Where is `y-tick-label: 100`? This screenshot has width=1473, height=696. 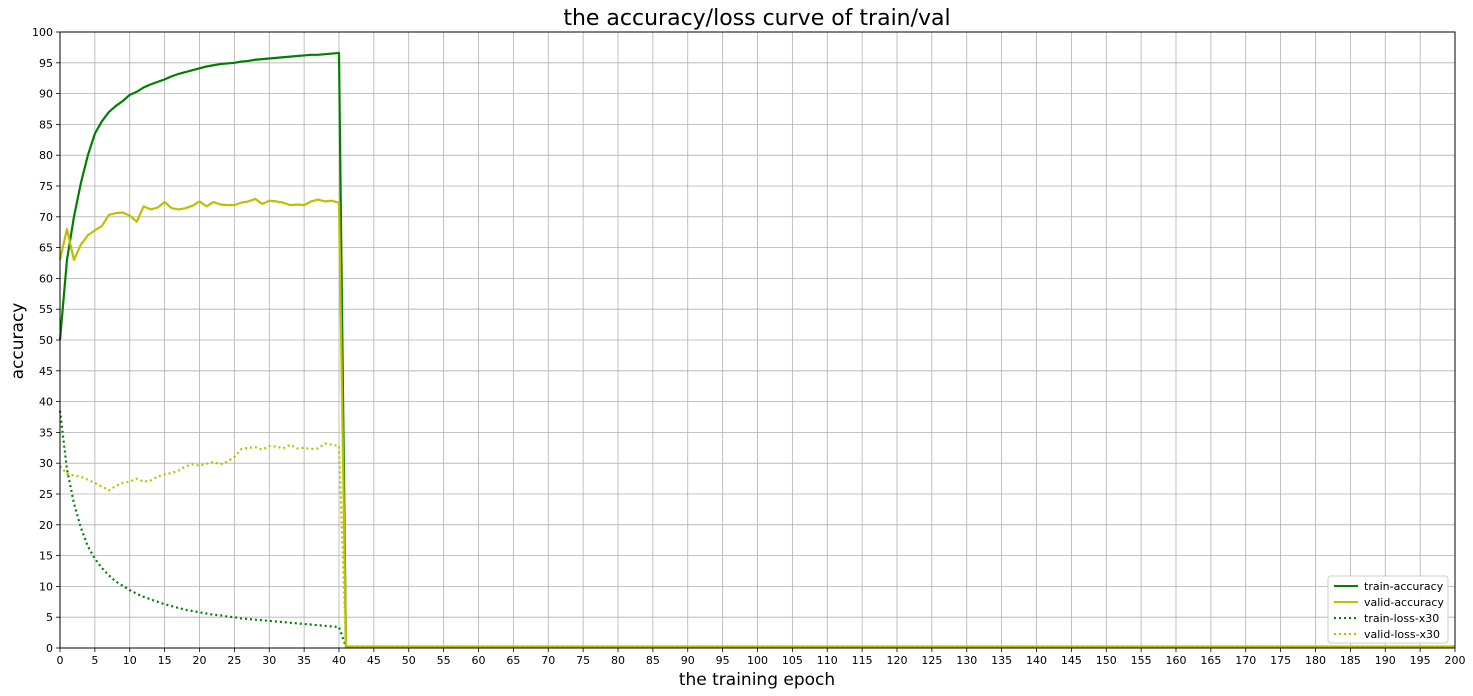
y-tick-label: 100 is located at coordinates (42, 32).